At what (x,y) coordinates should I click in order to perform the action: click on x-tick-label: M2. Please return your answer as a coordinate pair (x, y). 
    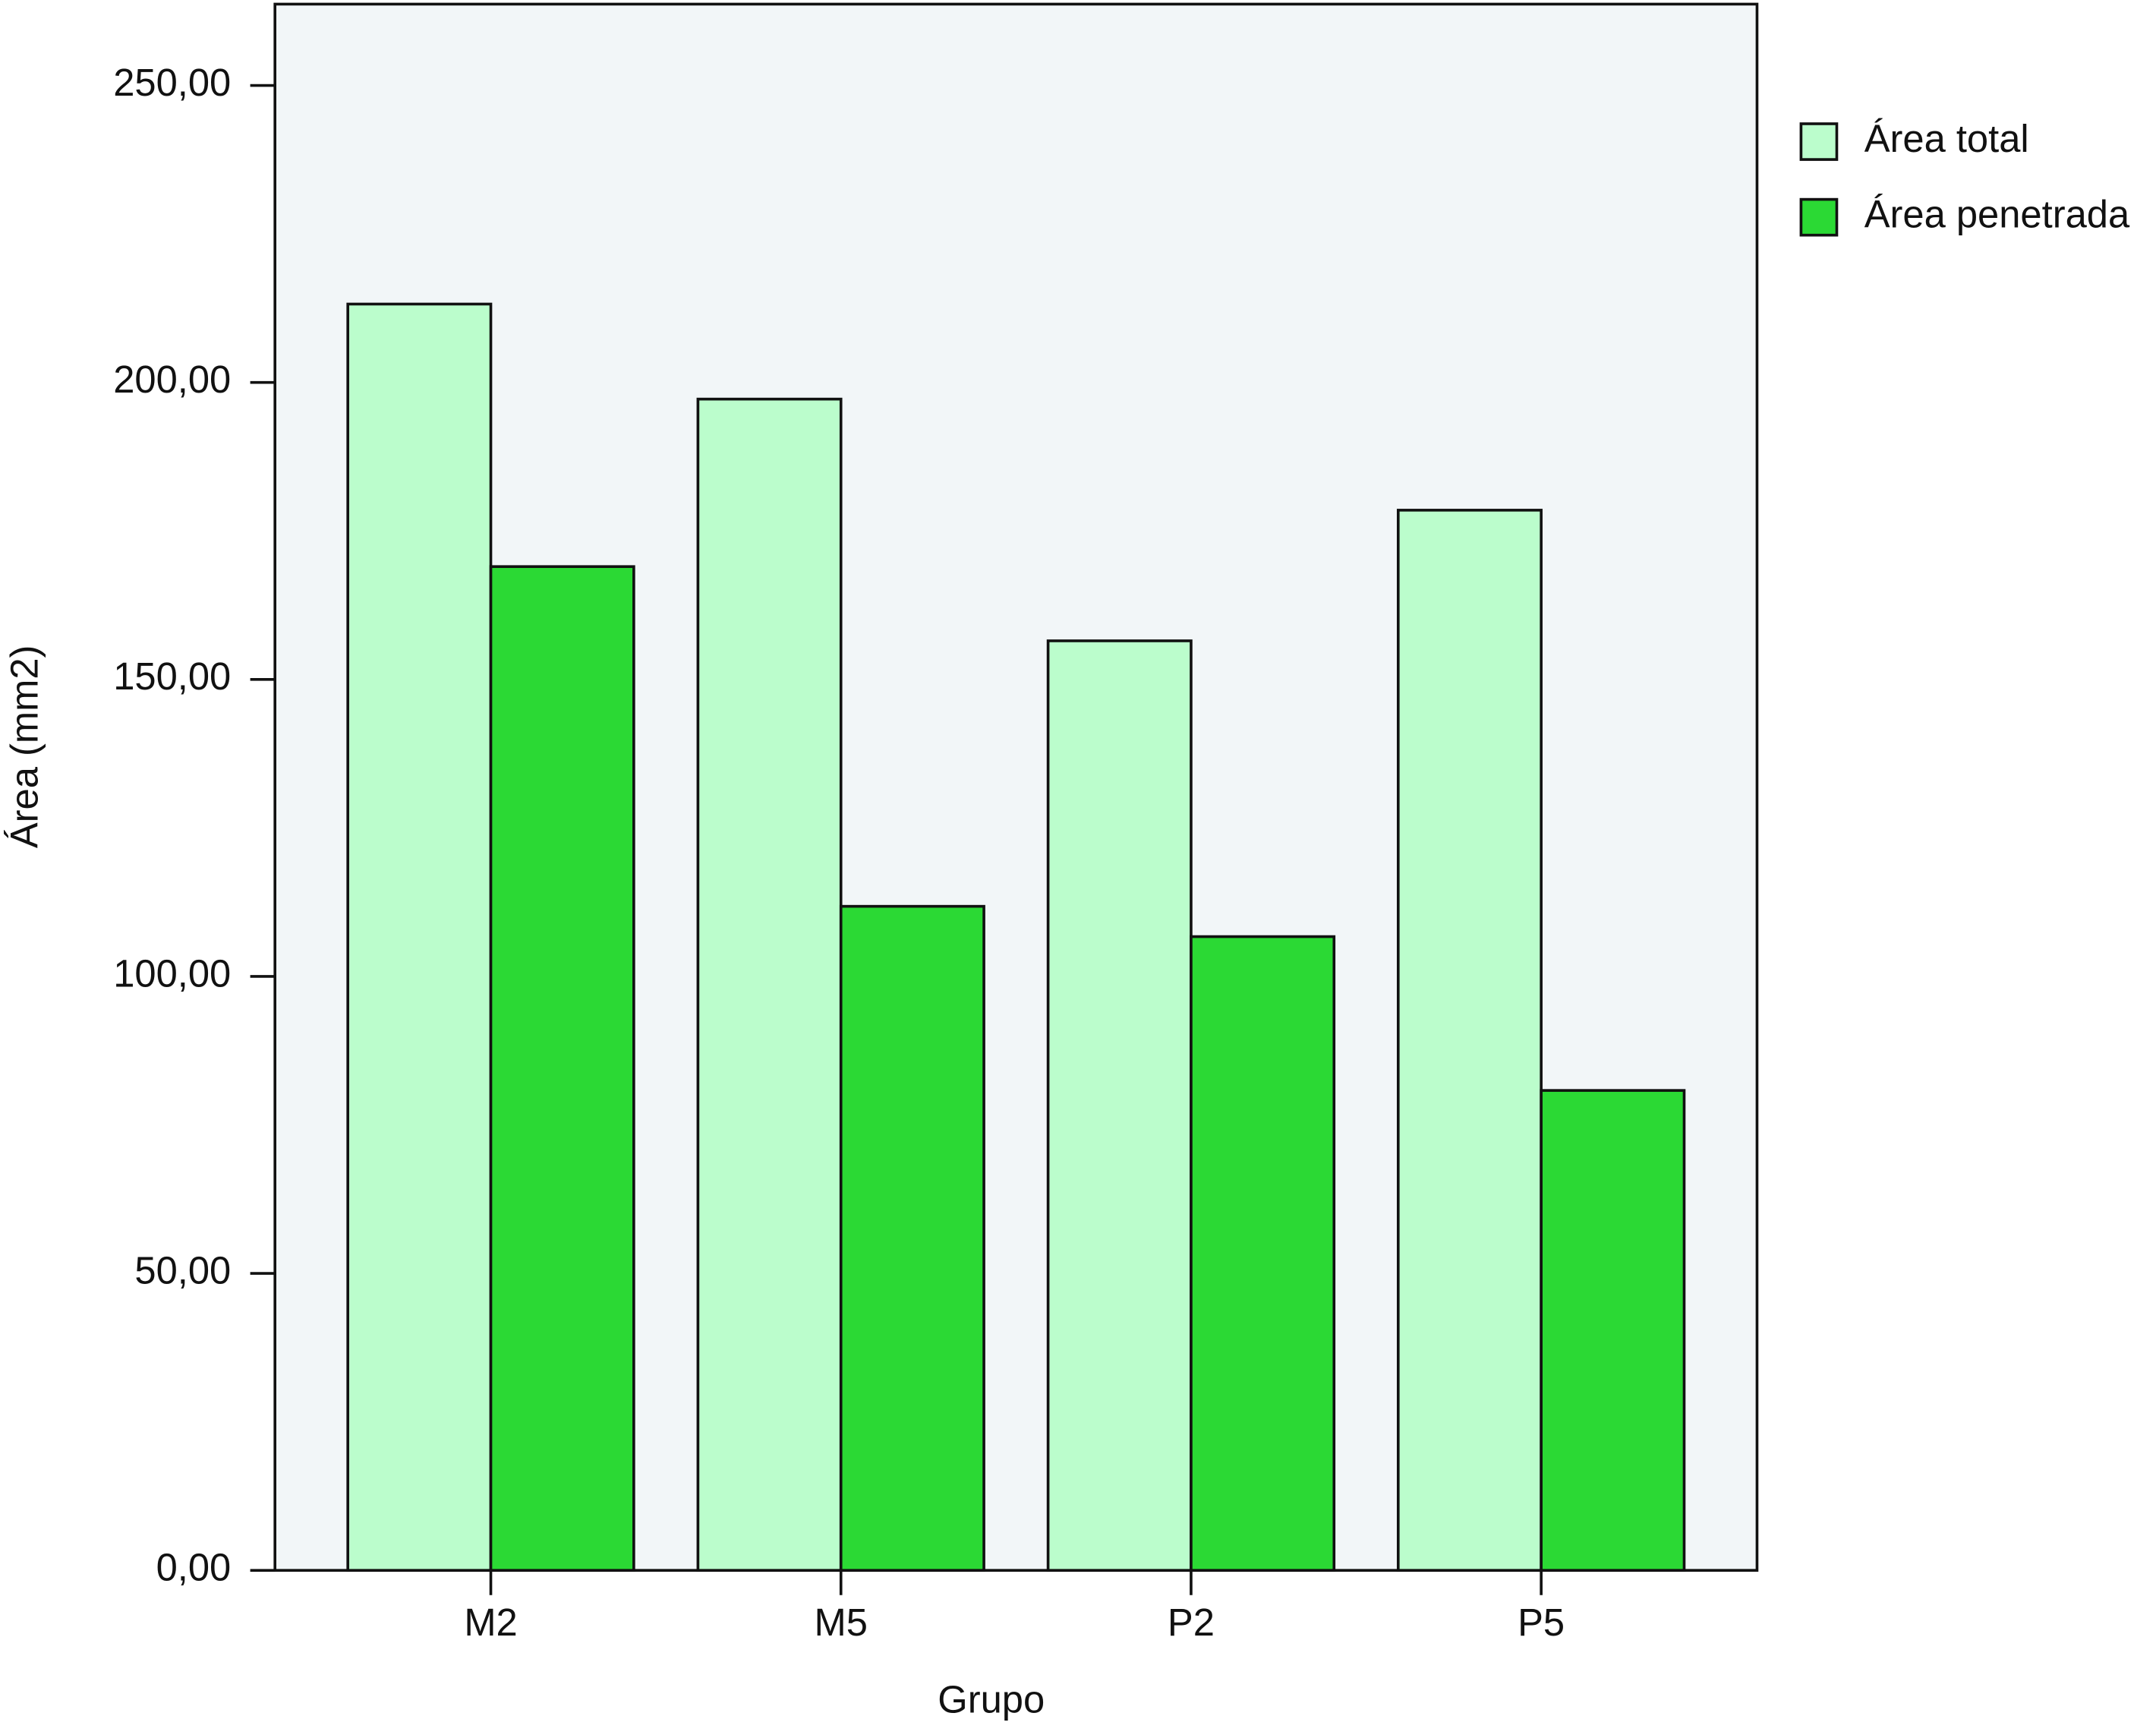
    Looking at the image, I should click on (490, 1622).